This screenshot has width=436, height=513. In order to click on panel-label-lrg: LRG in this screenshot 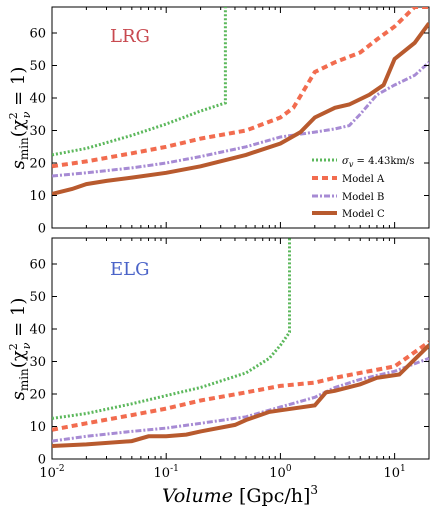, I will do `click(130, 36)`.